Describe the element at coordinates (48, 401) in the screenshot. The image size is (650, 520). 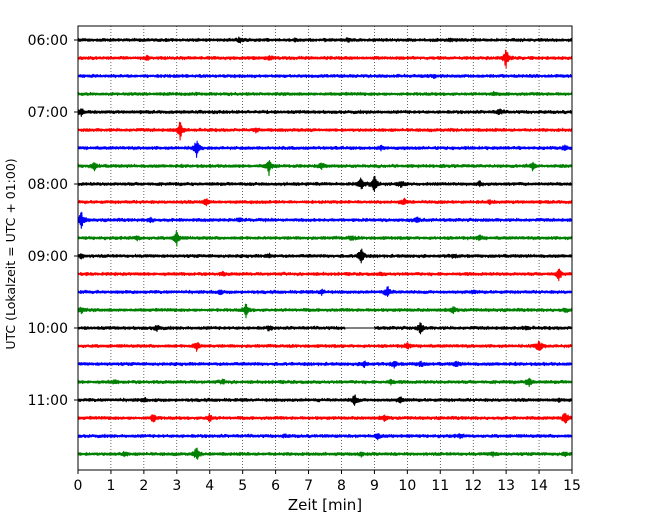
I see `y-tick-label: 11:00` at that location.